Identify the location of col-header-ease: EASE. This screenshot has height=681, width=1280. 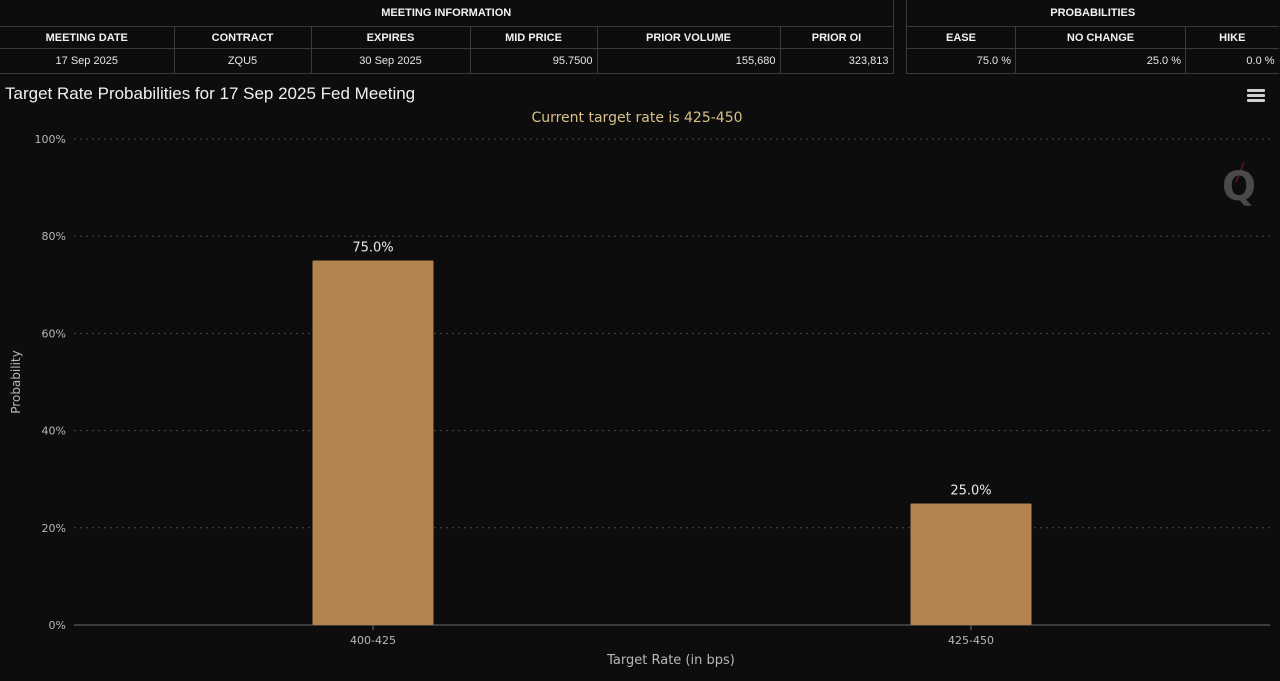
(961, 38).